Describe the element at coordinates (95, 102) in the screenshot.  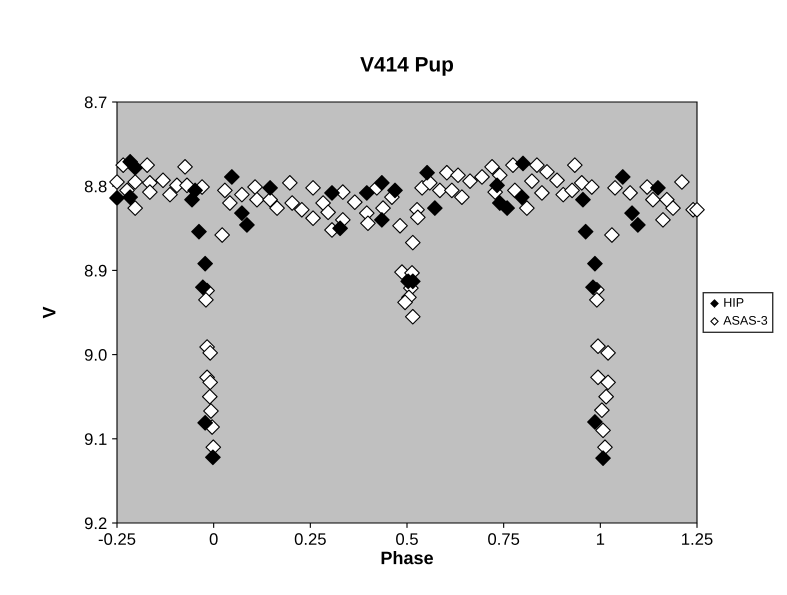
I see `y-tick-label: 8.7` at that location.